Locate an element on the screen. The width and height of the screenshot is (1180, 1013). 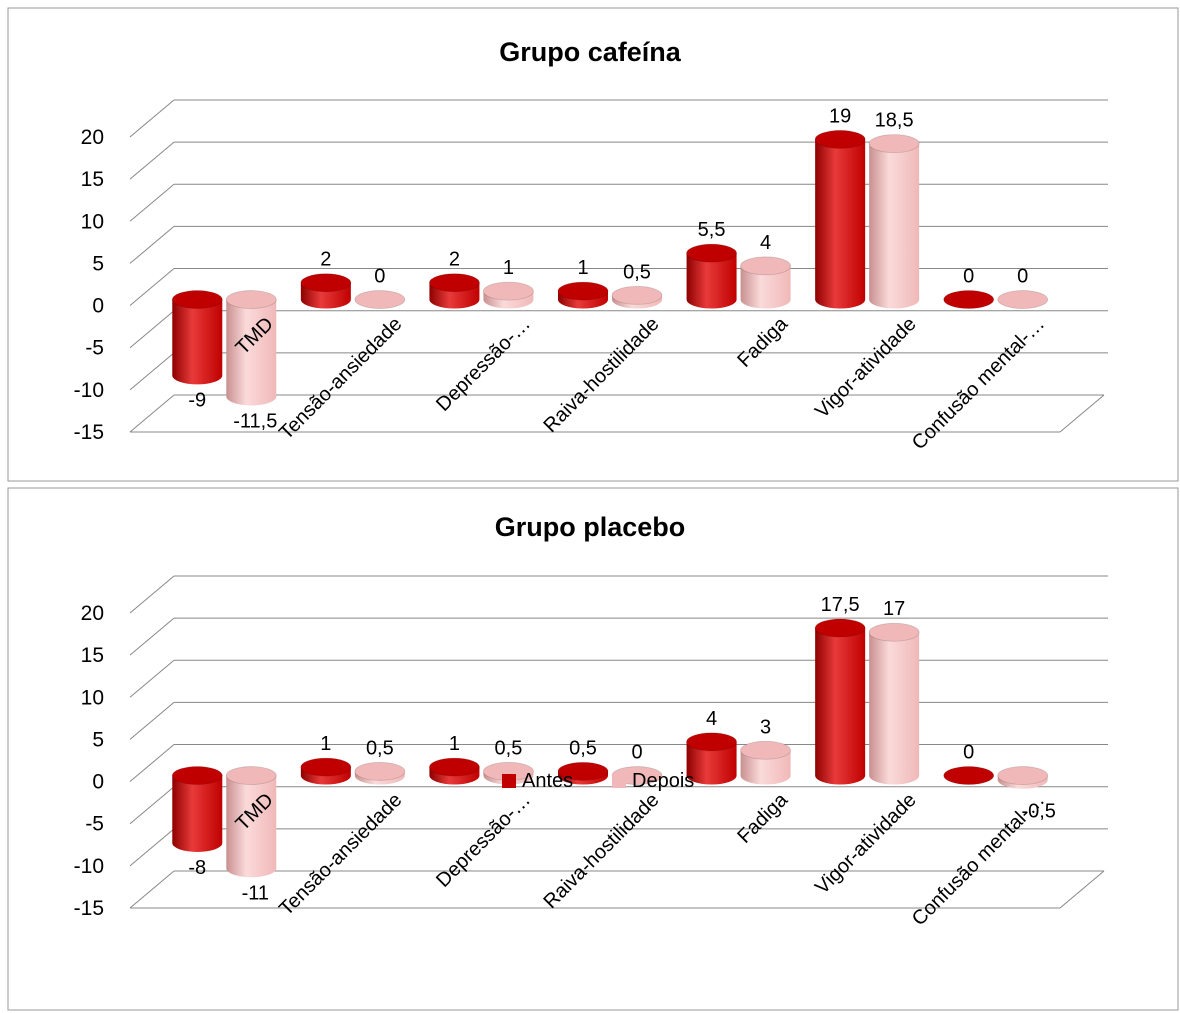
data-label: 5,5 is located at coordinates (712, 230).